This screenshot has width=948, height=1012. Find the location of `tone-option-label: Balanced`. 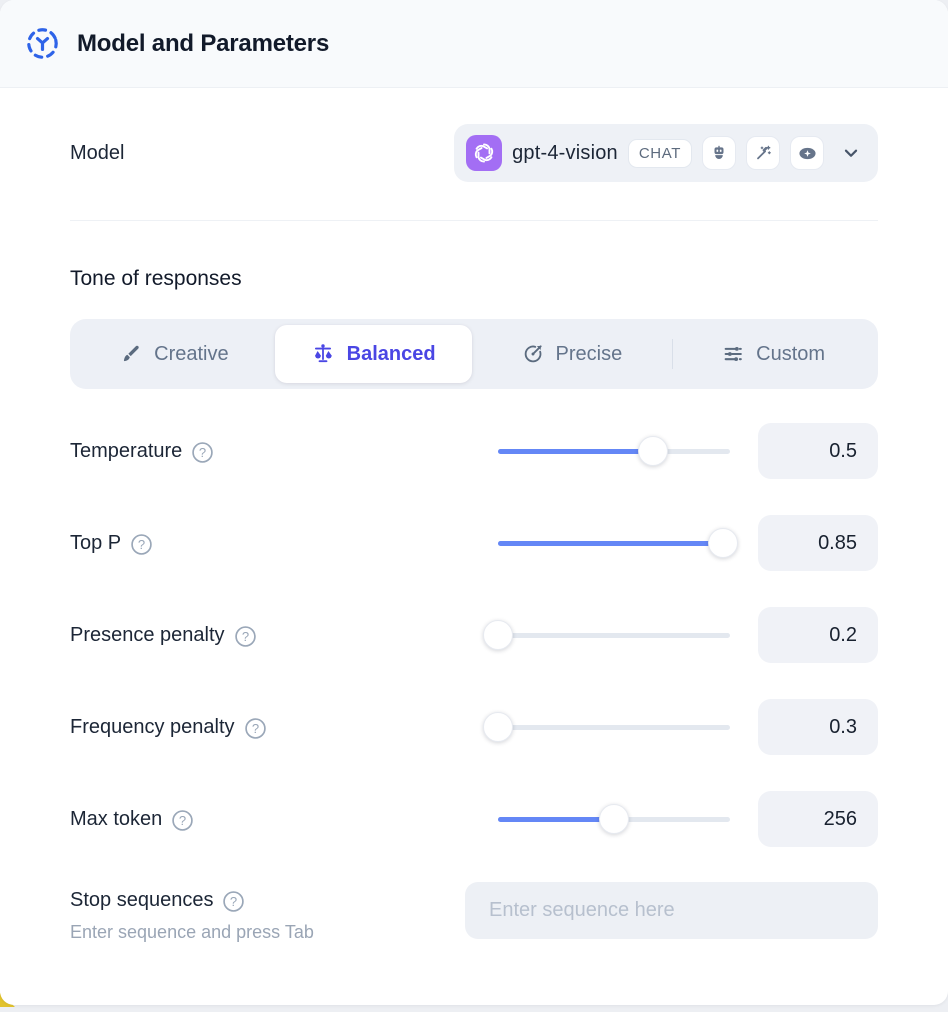

tone-option-label: Balanced is located at coordinates (391, 353).